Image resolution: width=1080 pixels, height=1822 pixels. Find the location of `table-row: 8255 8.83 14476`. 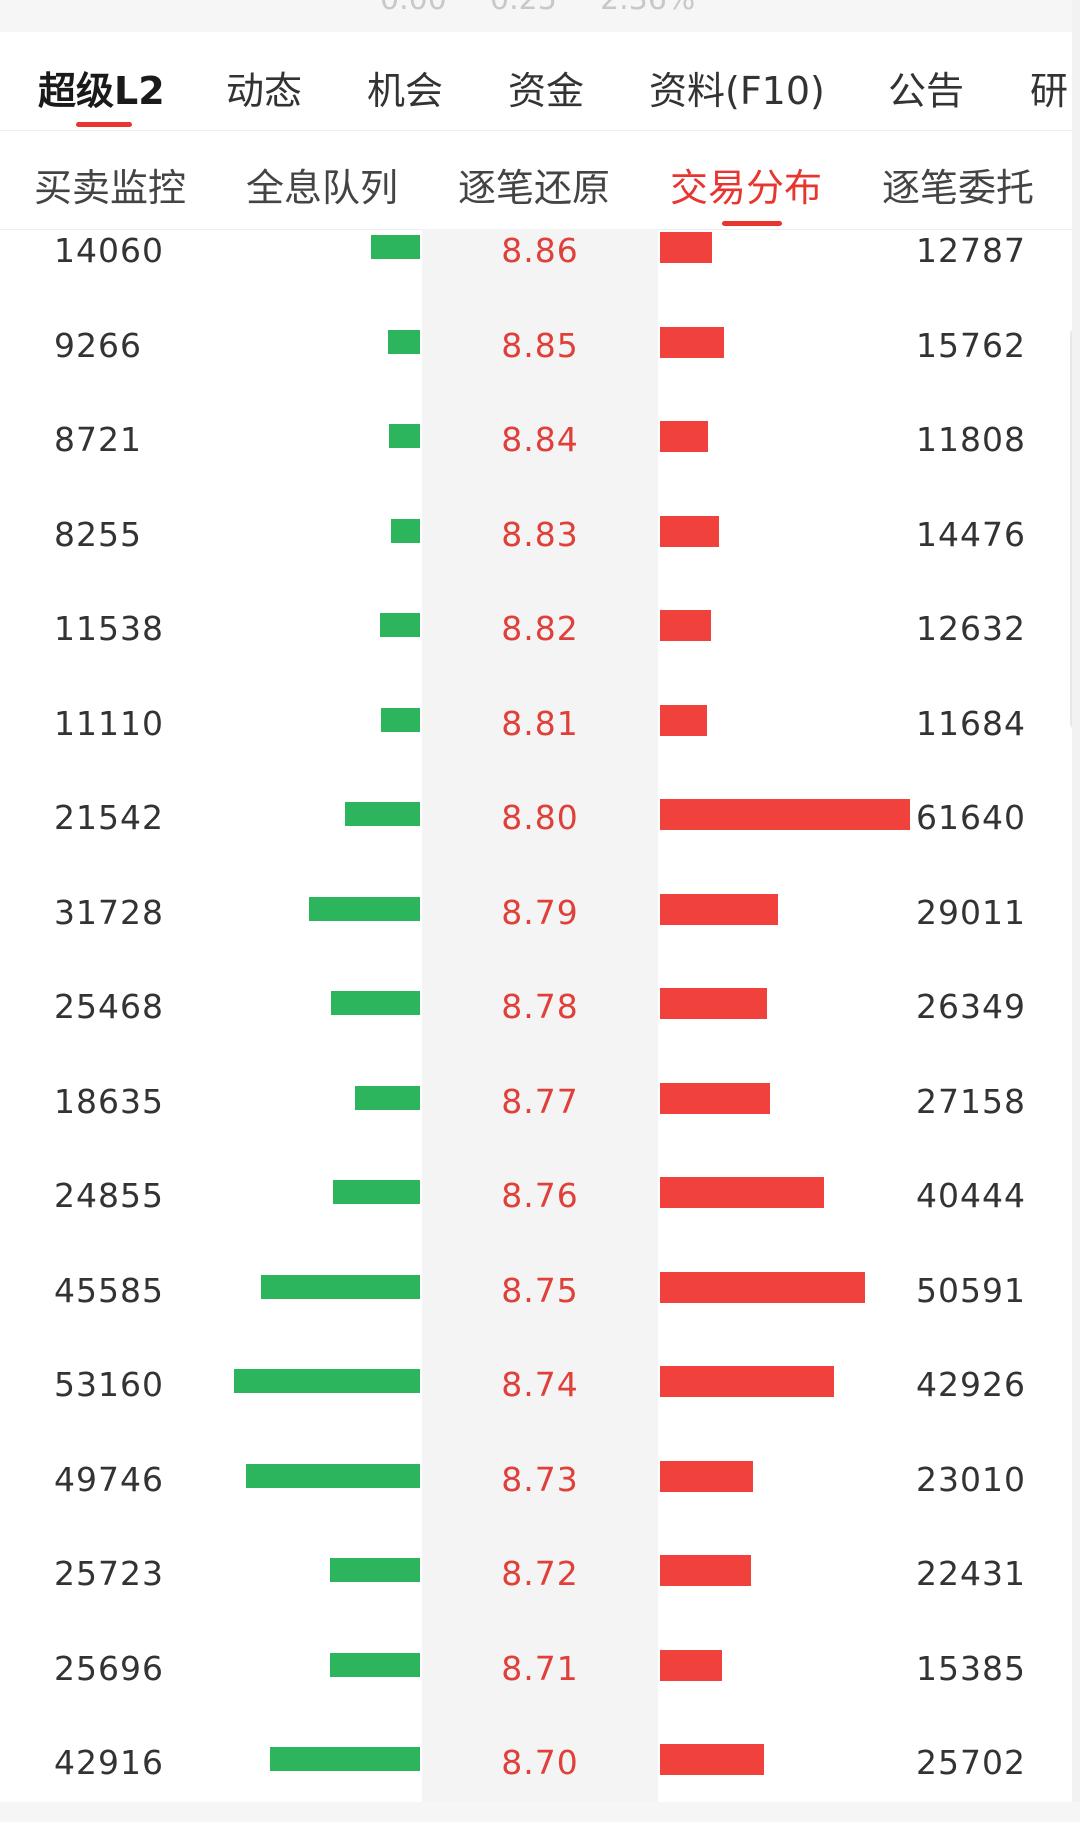

table-row: 8255 8.83 14476 is located at coordinates (540, 560).